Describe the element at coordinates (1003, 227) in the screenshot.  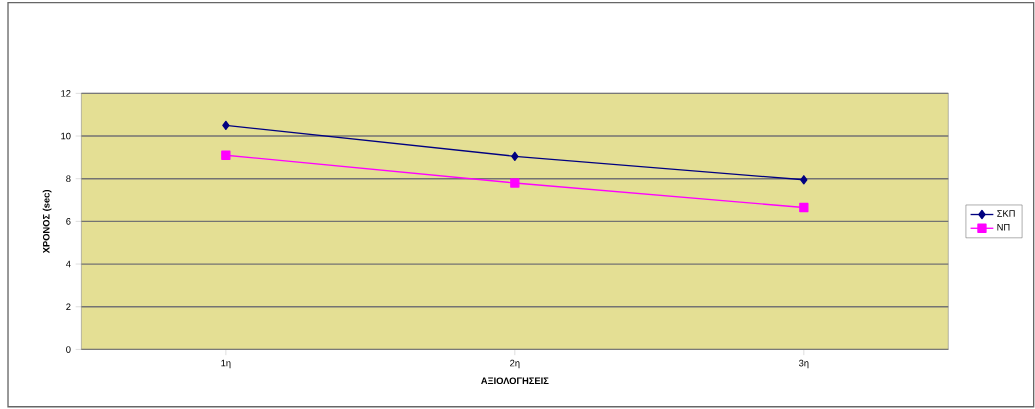
I see `legend-label: ΝΠ` at that location.